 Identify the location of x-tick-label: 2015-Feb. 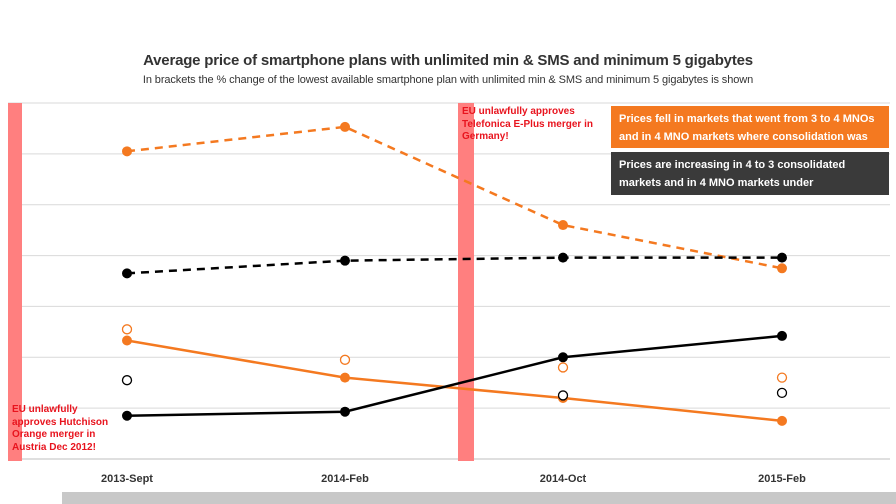
(782, 479).